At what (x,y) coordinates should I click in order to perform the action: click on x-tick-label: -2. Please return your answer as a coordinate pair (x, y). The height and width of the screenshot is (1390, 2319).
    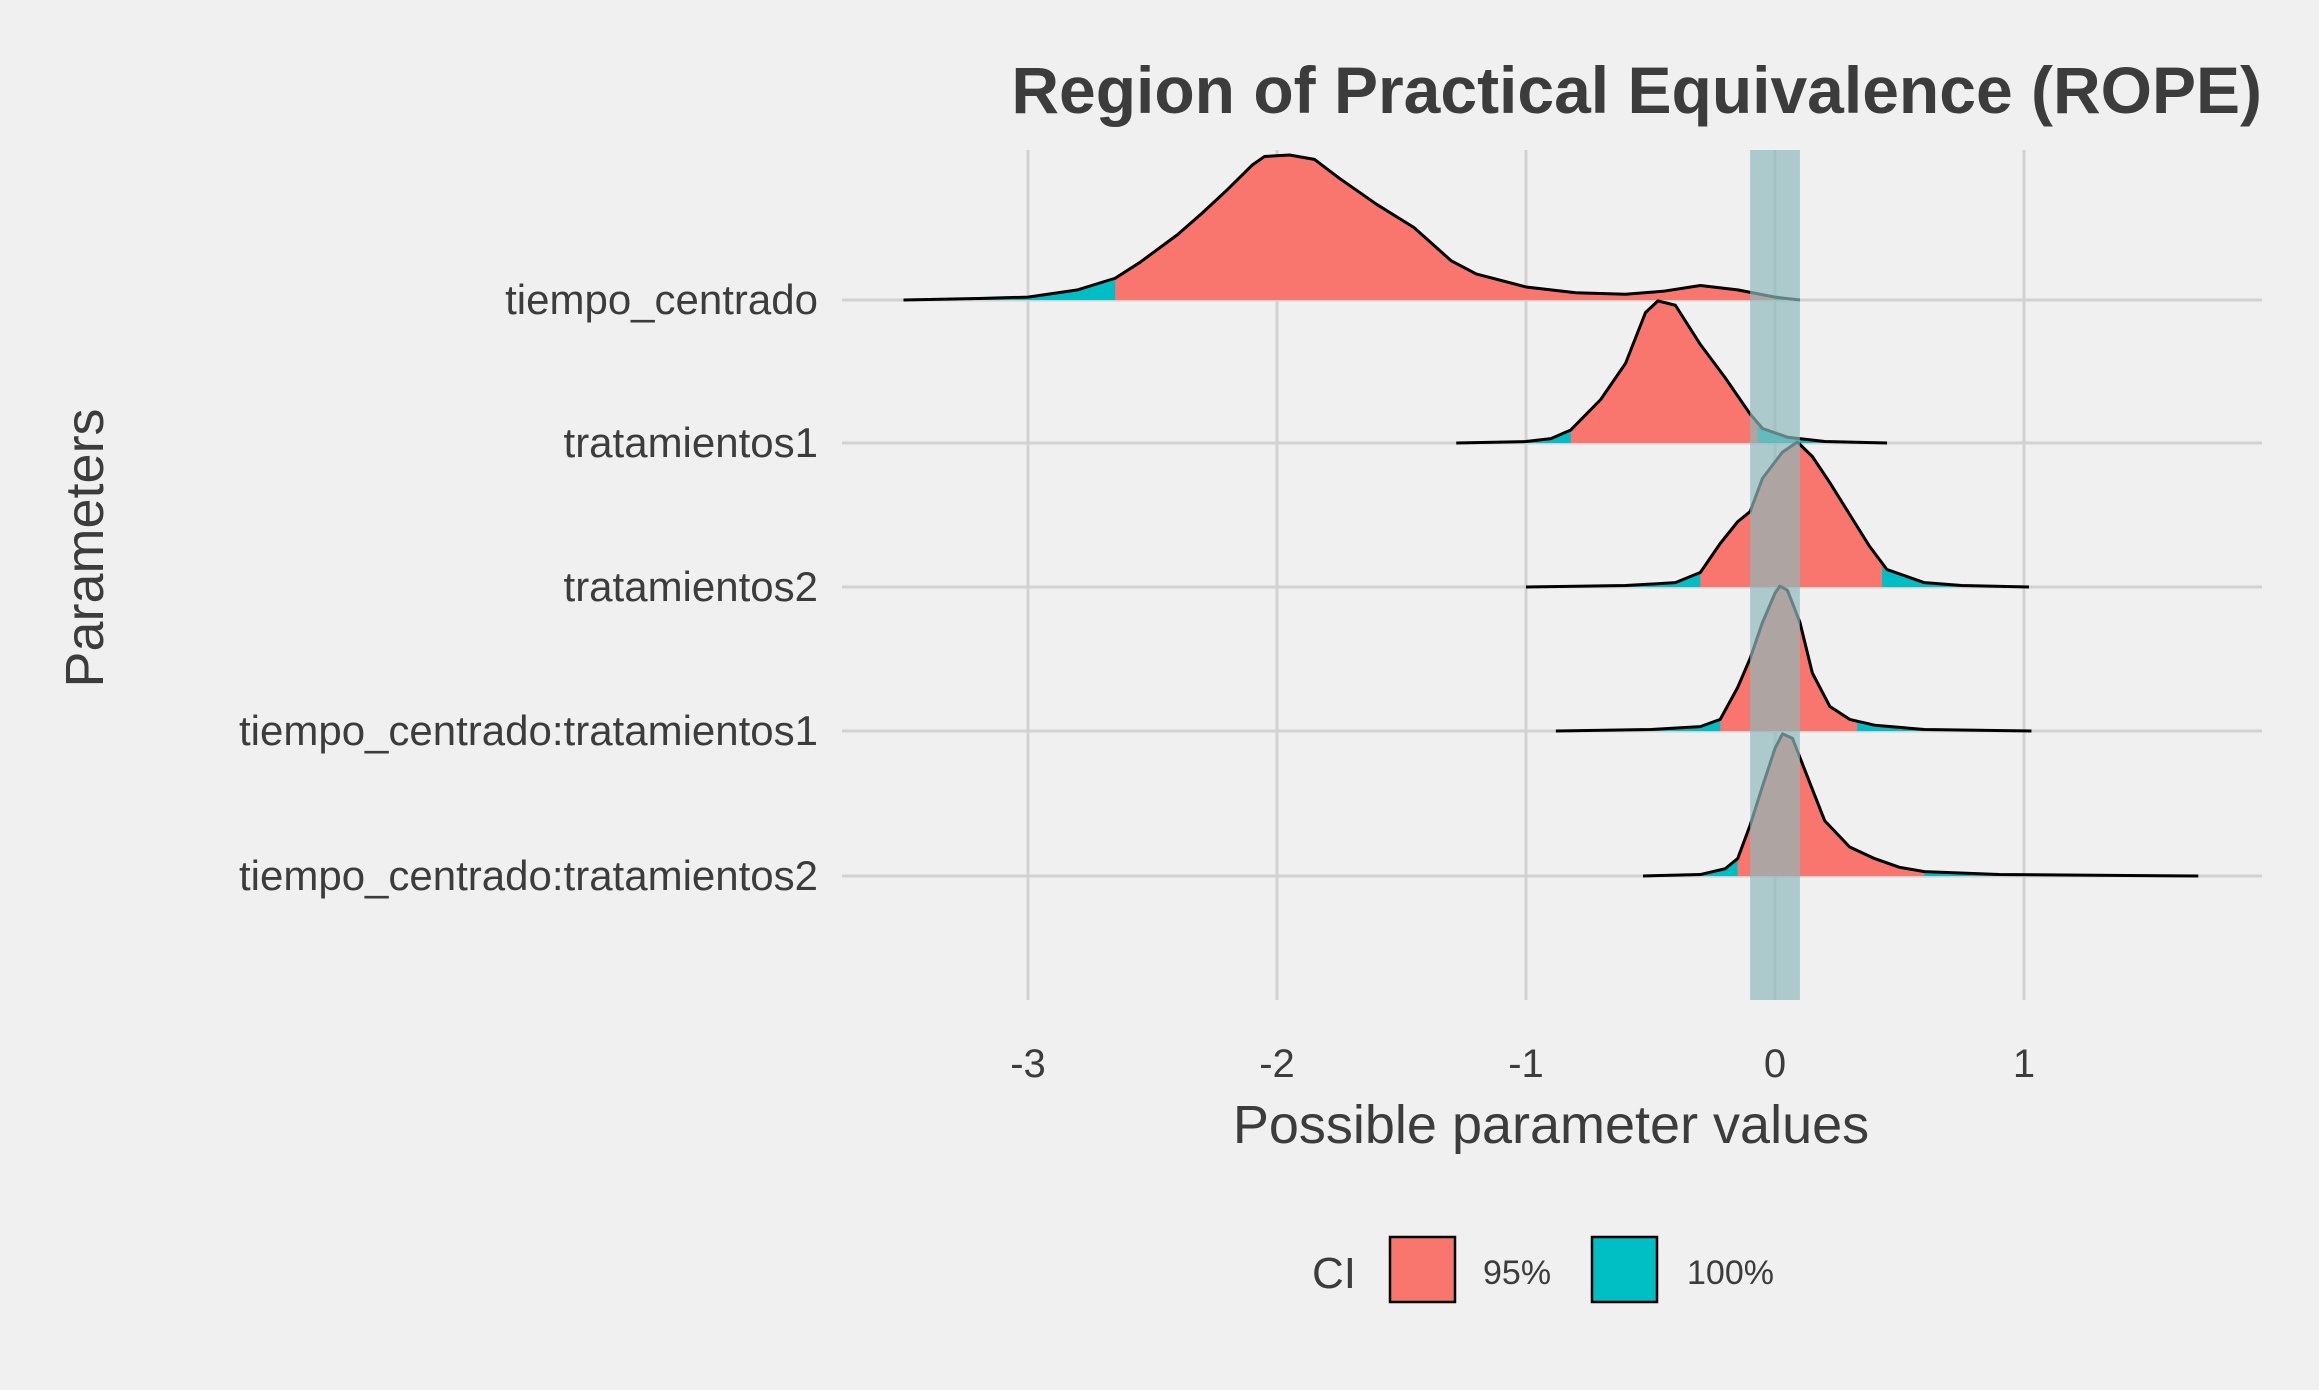
    Looking at the image, I should click on (1277, 1064).